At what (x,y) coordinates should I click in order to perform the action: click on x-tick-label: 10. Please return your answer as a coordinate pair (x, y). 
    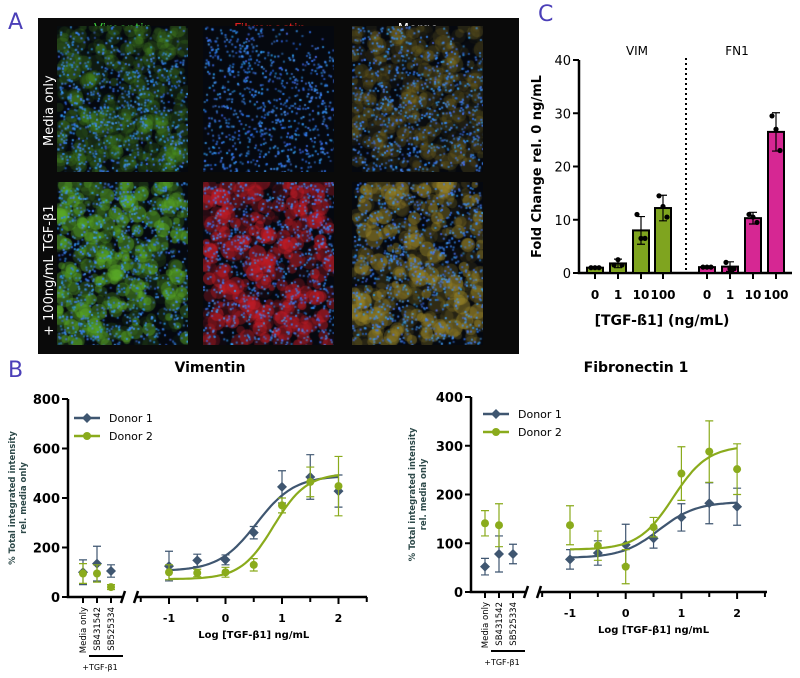
    Looking at the image, I should click on (641, 295).